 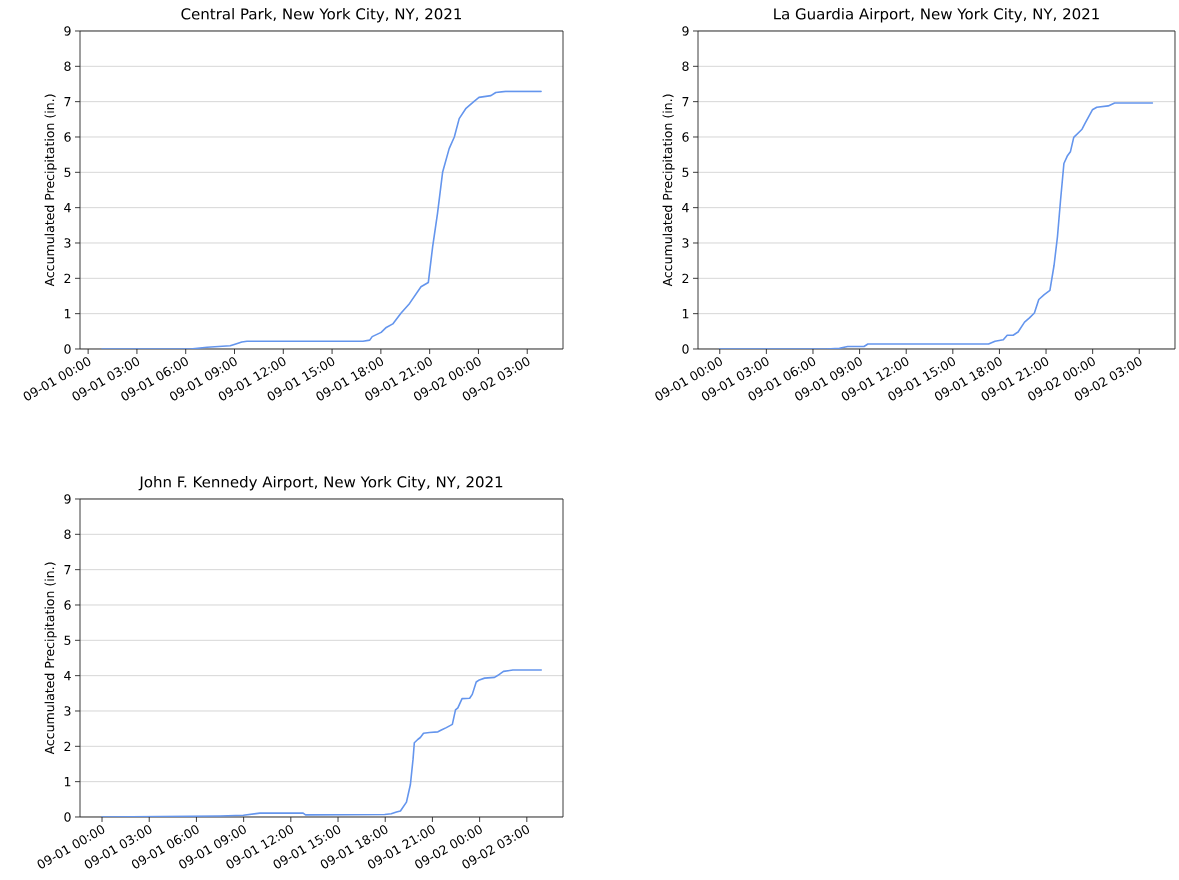 I want to click on chart-title: John F. Kennedy Airport, New York City, NY, 2021, so click(x=320, y=483).